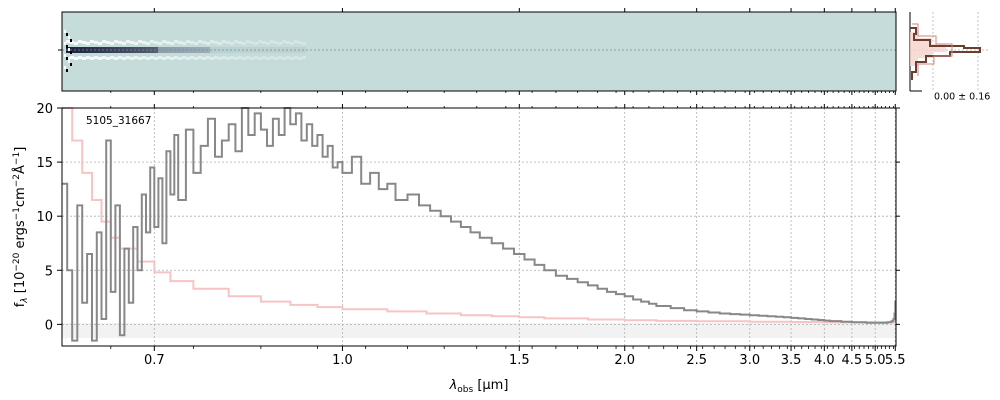  What do you see at coordinates (20, 304) in the screenshot?
I see `y-label-f: f` at bounding box center [20, 304].